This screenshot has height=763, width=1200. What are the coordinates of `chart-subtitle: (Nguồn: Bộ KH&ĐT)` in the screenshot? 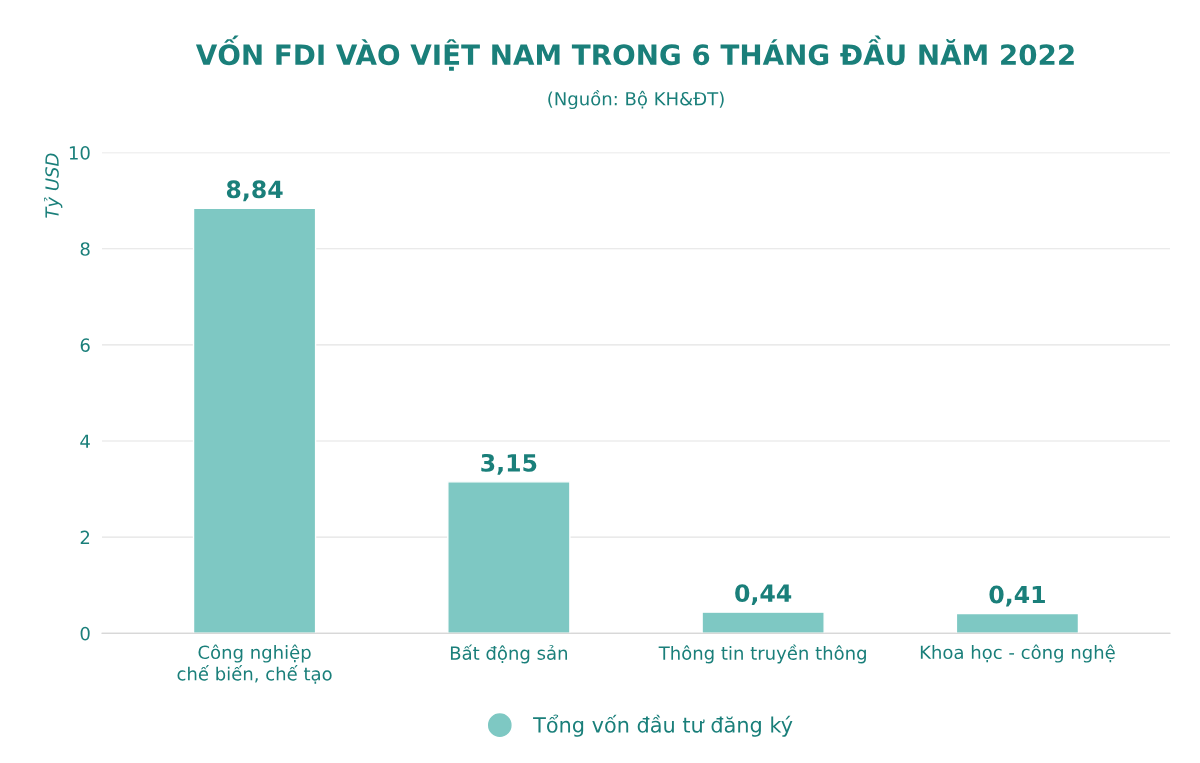 It's located at (636, 100).